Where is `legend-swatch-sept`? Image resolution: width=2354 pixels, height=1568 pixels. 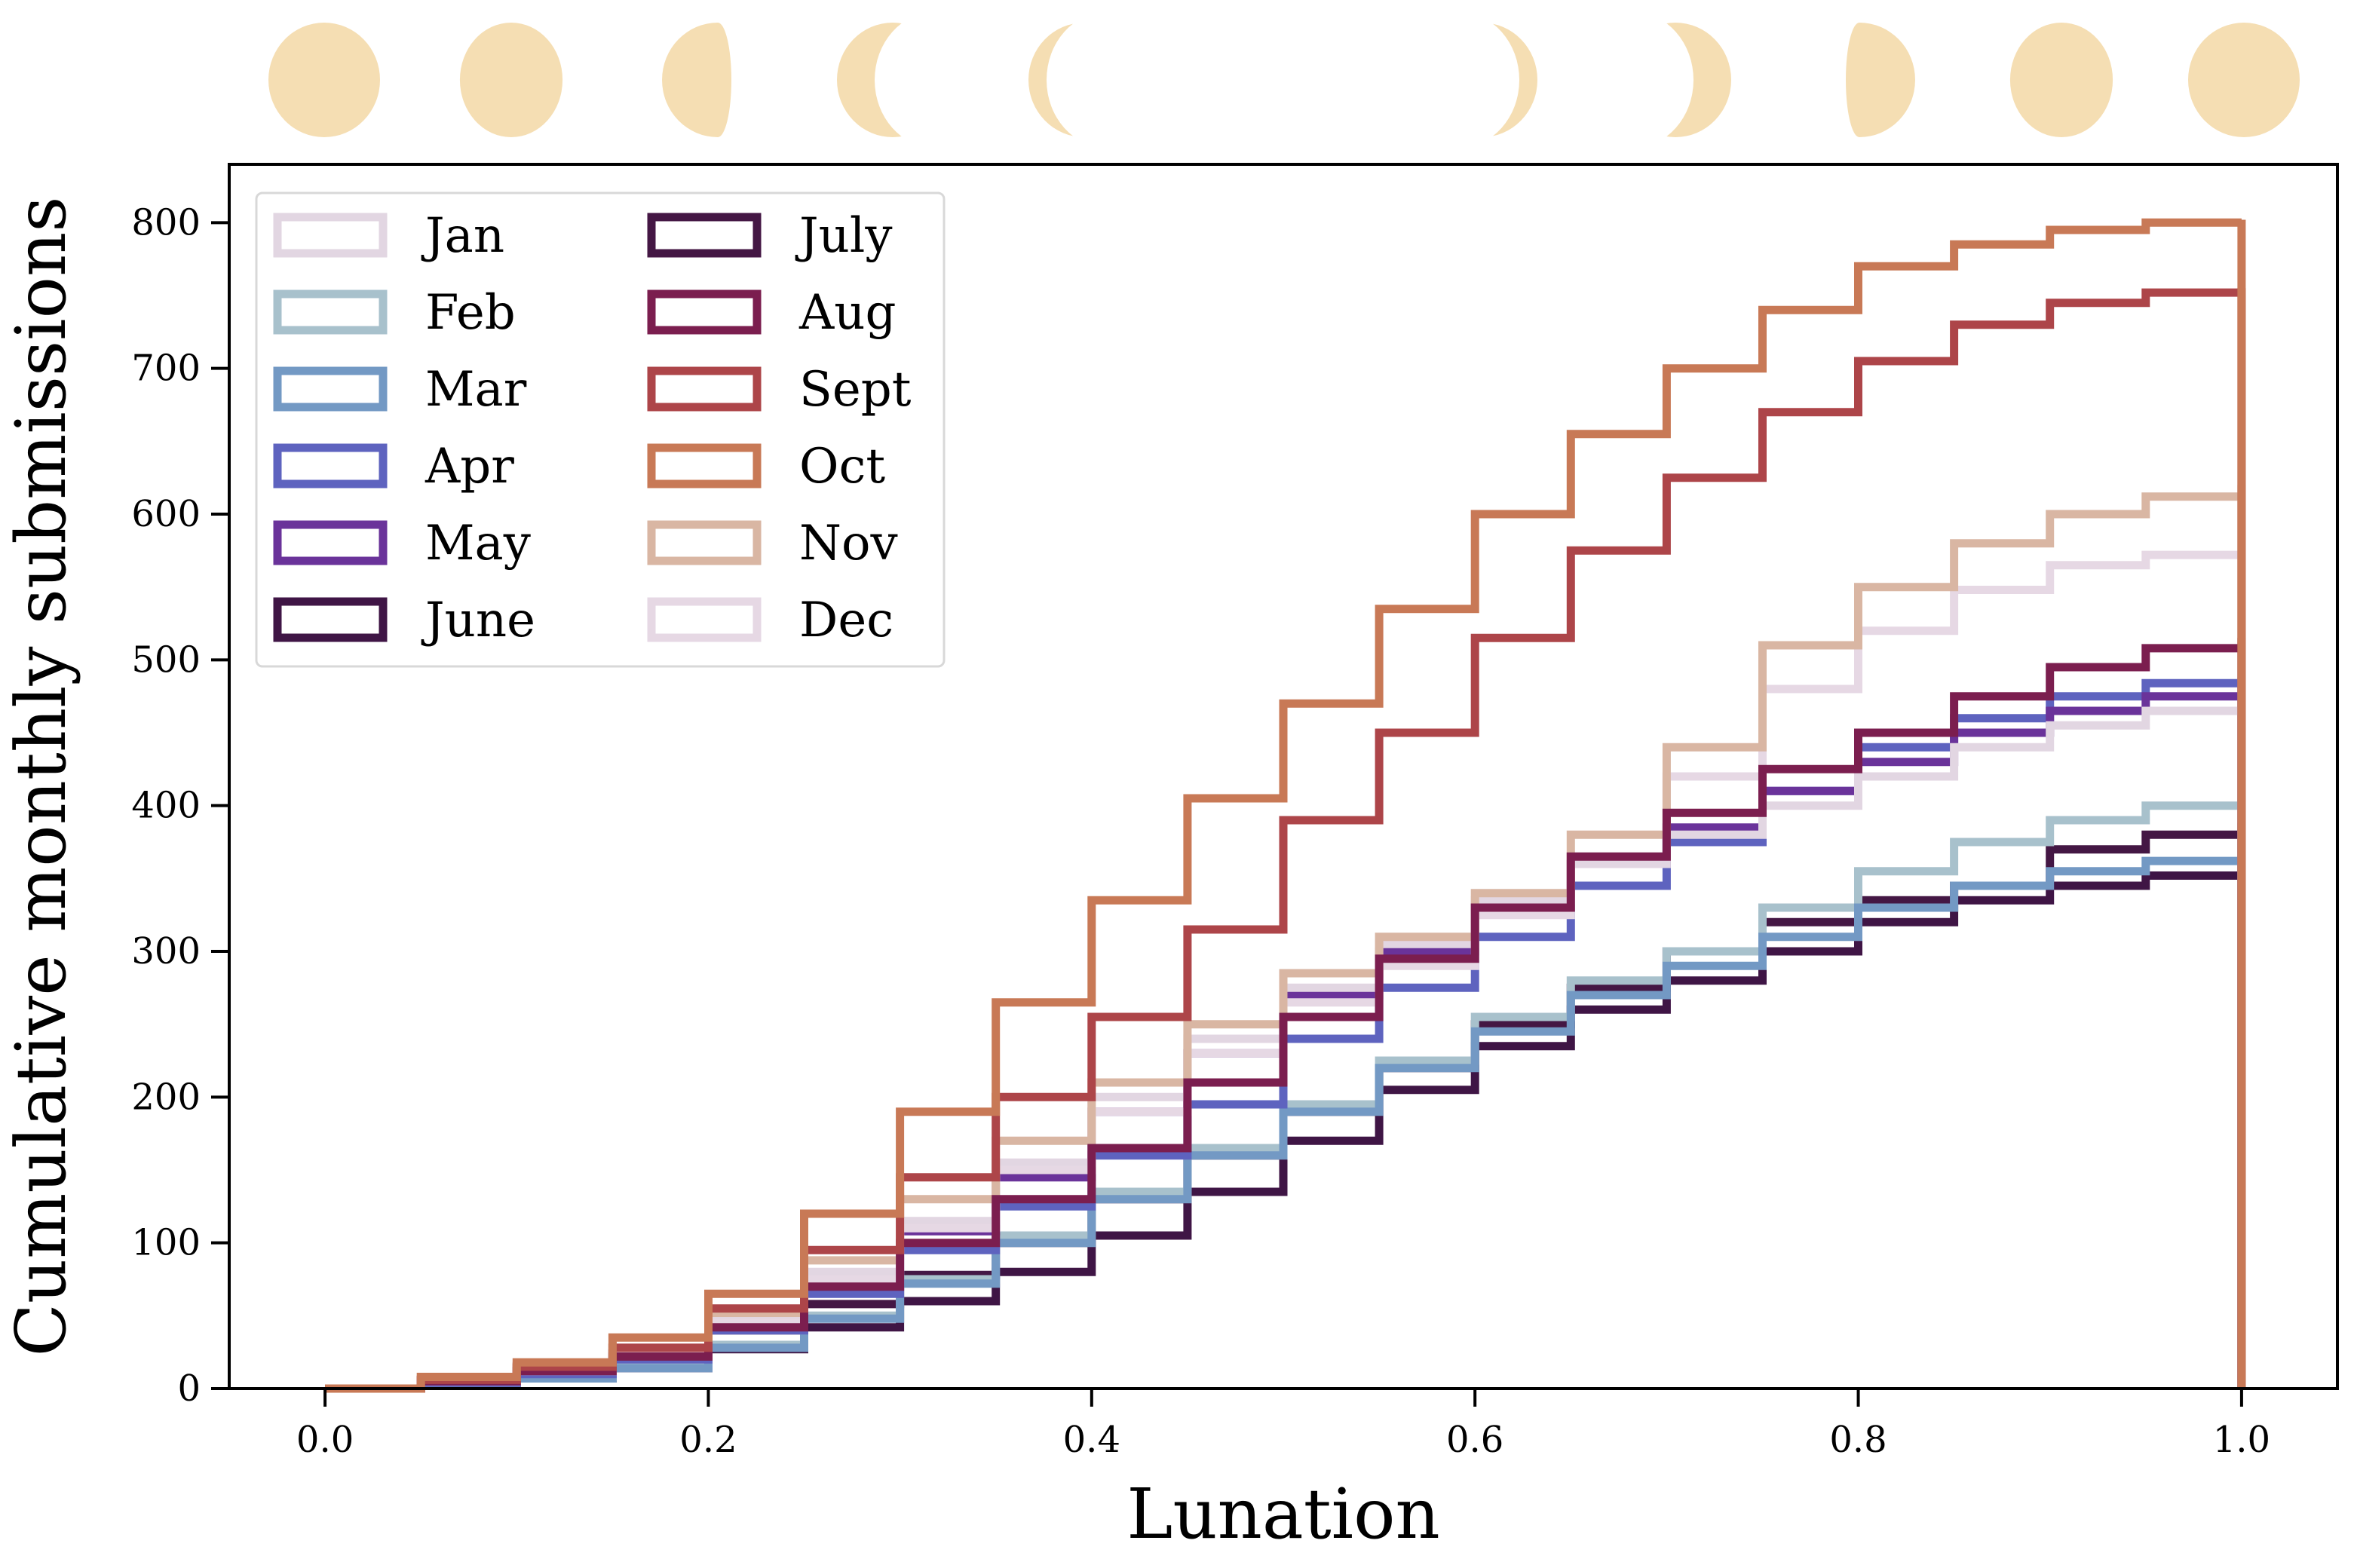
legend-swatch-sept is located at coordinates (704, 389).